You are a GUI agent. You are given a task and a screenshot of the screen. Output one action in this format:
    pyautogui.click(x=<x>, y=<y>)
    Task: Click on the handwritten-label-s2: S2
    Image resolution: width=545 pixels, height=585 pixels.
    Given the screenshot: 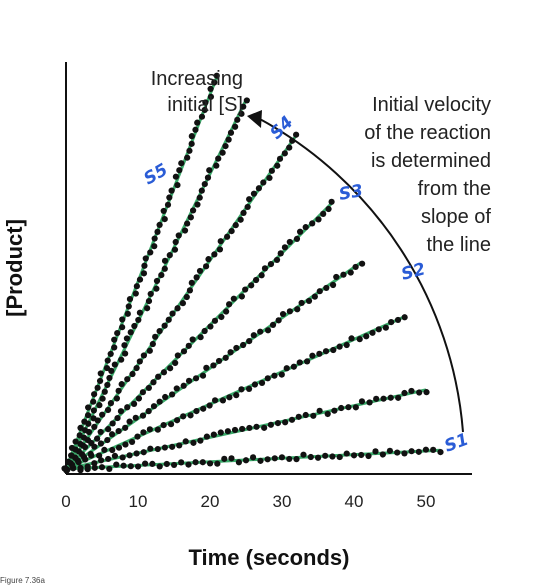 What is the action you would take?
    pyautogui.click(x=413, y=272)
    